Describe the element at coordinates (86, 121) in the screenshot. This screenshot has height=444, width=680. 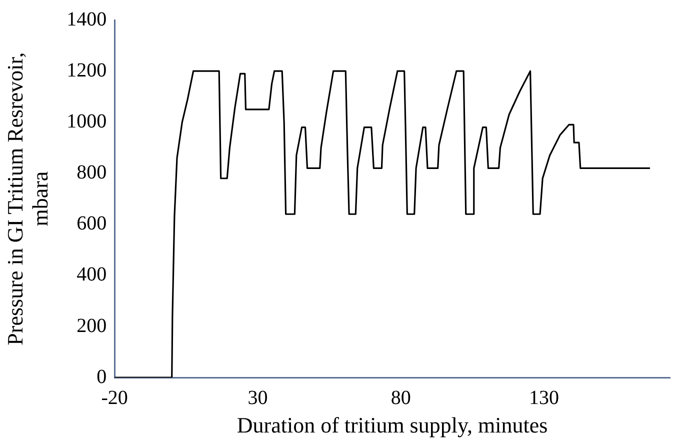
I see `y-tick-label: 1000` at that location.